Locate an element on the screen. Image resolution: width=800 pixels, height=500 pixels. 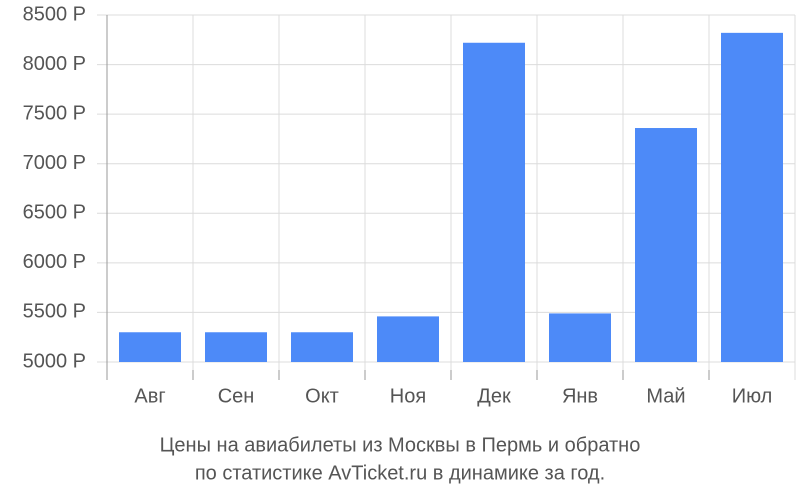
x-tick-label: Ноя is located at coordinates (408, 396).